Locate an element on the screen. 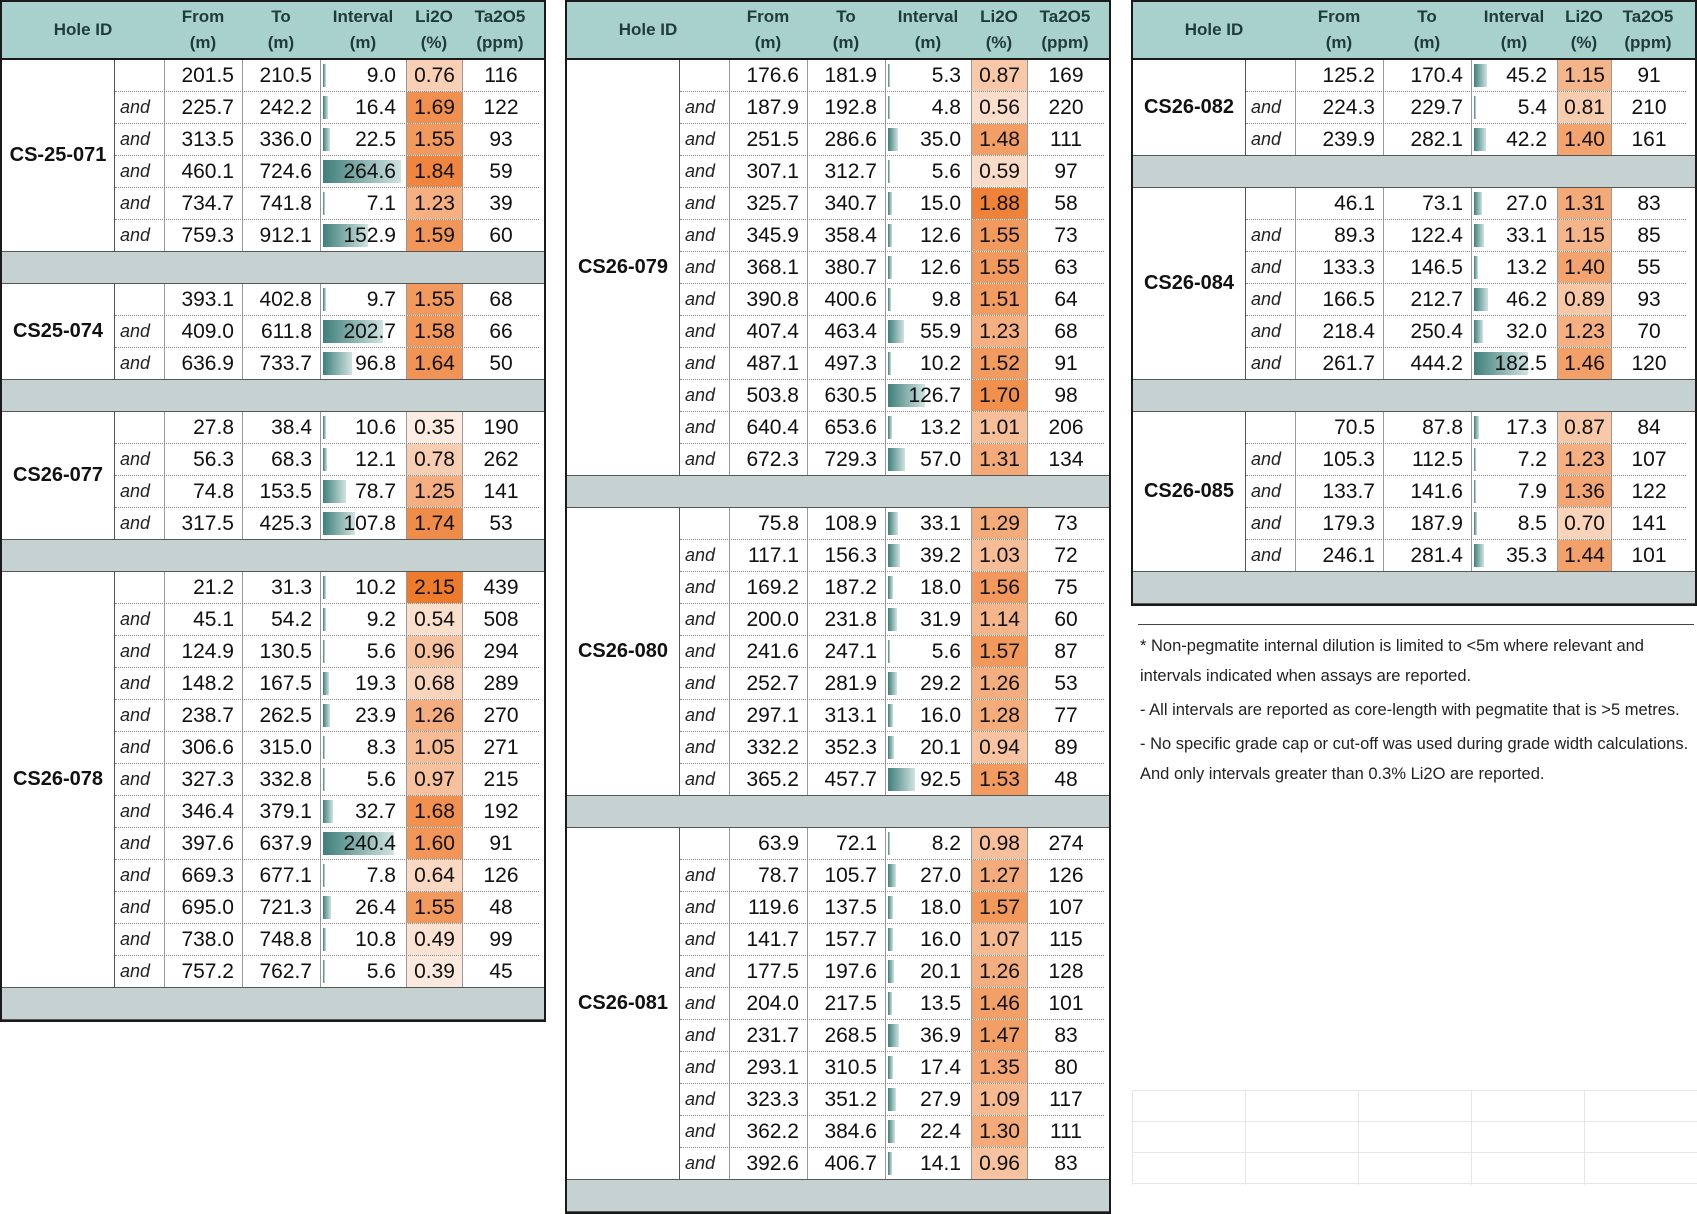 This screenshot has width=1697, height=1214. interval-cell: 42.2 is located at coordinates (1515, 139).